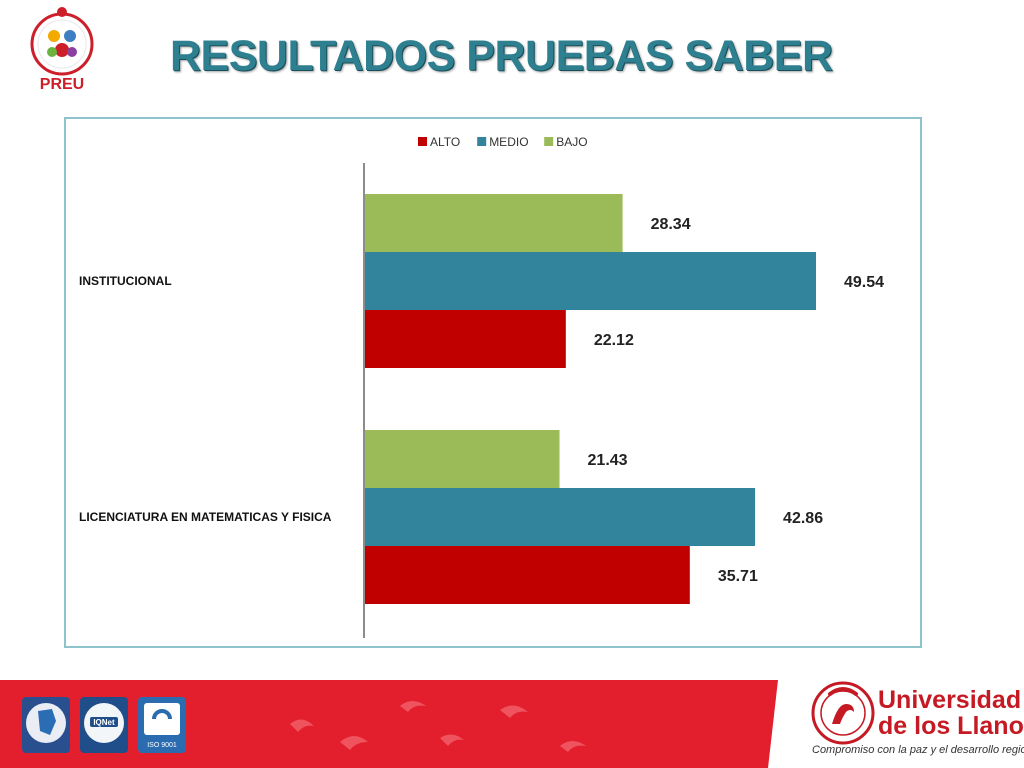 The image size is (1024, 768). I want to click on colombia-map-badge, so click(46, 725).